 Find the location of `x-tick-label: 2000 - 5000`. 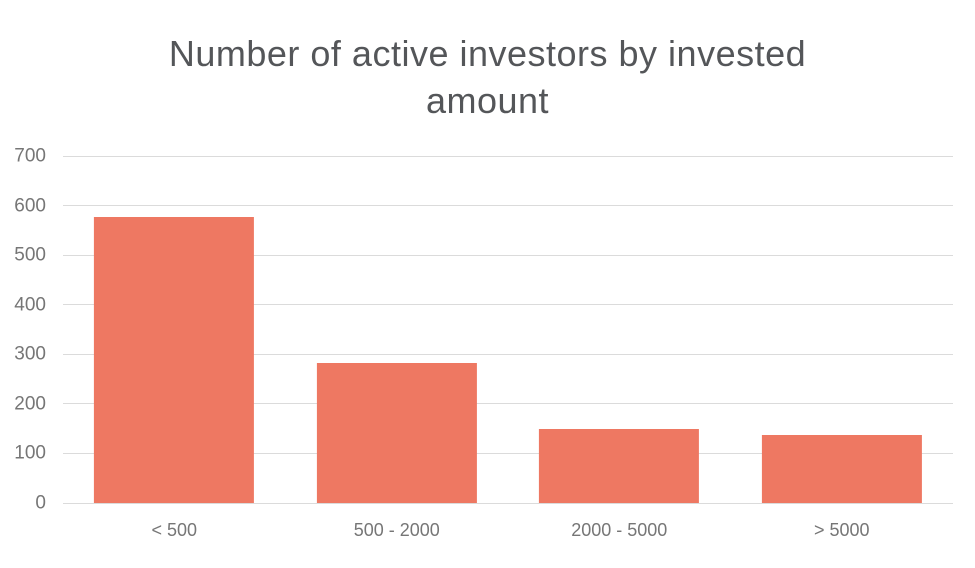

x-tick-label: 2000 - 5000 is located at coordinates (619, 530).